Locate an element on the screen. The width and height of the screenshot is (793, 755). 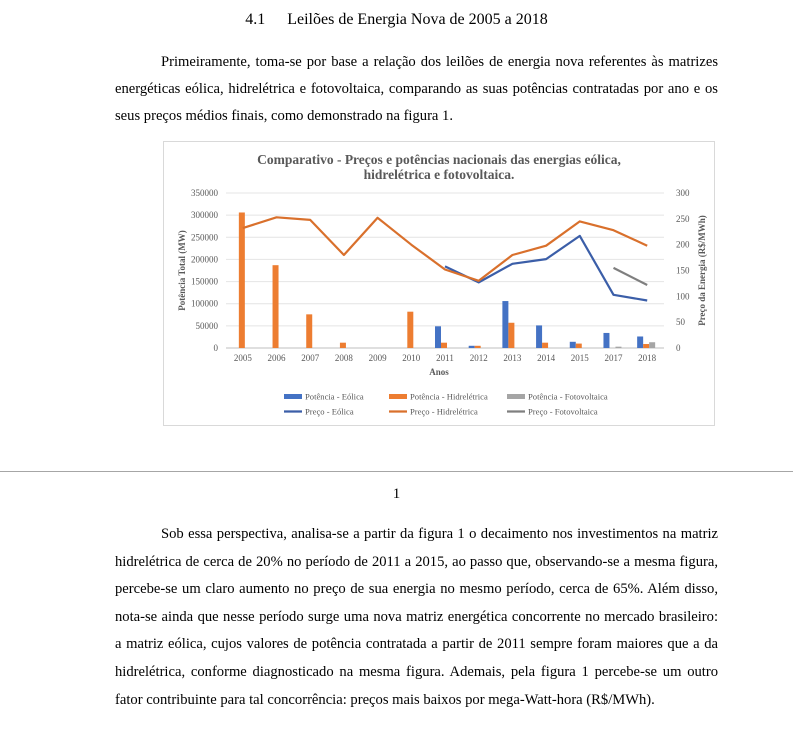
y-left-axis-title: Potência Total (MW) is located at coordinates (182, 270).